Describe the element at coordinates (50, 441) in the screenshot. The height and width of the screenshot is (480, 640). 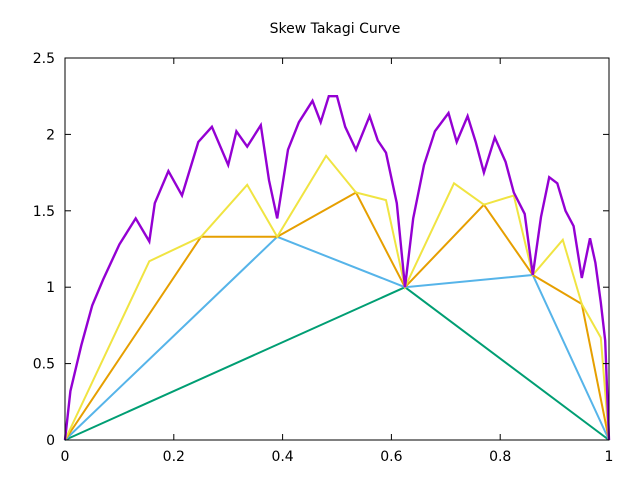
I see `y-tick-label: 0` at that location.